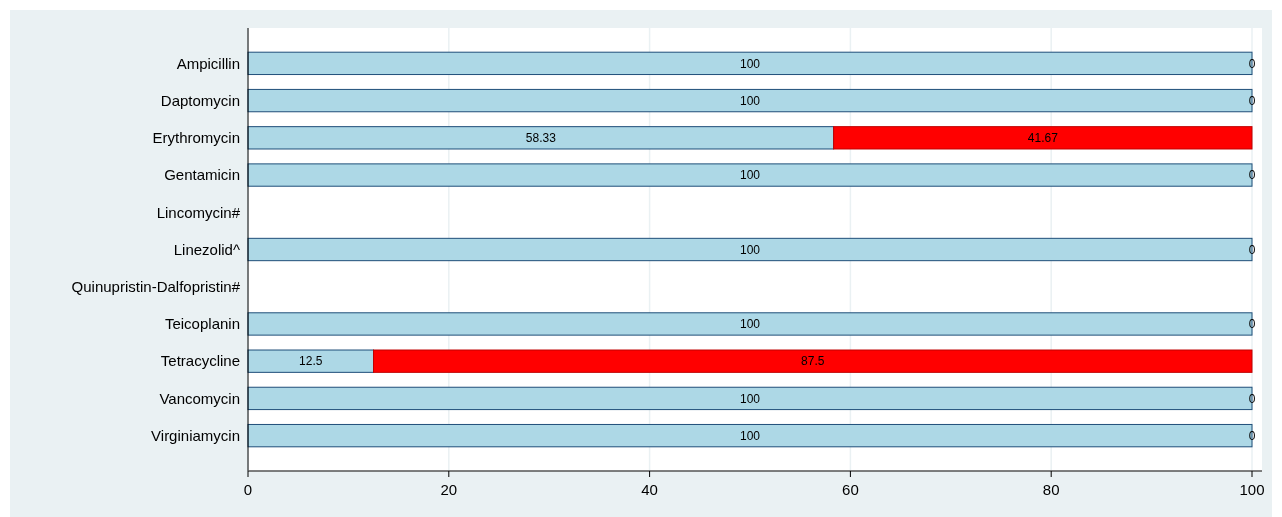 Image resolution: width=1282 pixels, height=517 pixels. What do you see at coordinates (208, 63) in the screenshot?
I see `y-tick-label: Ampicillin` at bounding box center [208, 63].